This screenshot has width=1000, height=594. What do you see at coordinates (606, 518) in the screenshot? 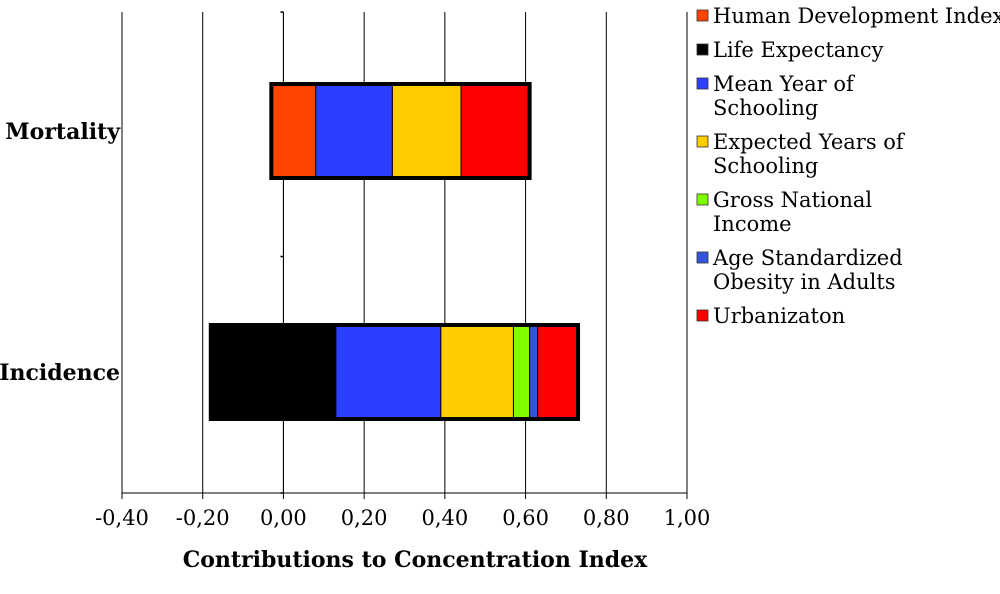
I see `x-tick-label: 0,80` at bounding box center [606, 518].